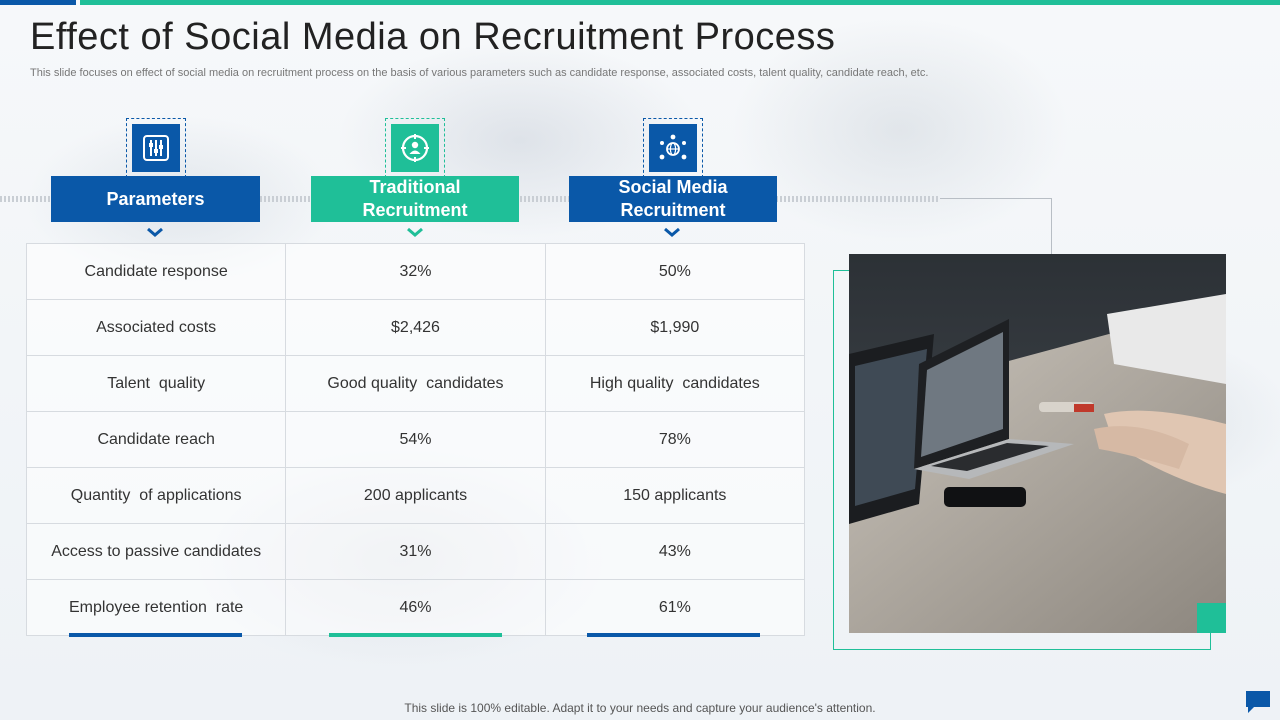 The image size is (1280, 720). Describe the element at coordinates (156, 551) in the screenshot. I see `parameter-cell: Access to passive candidates` at that location.